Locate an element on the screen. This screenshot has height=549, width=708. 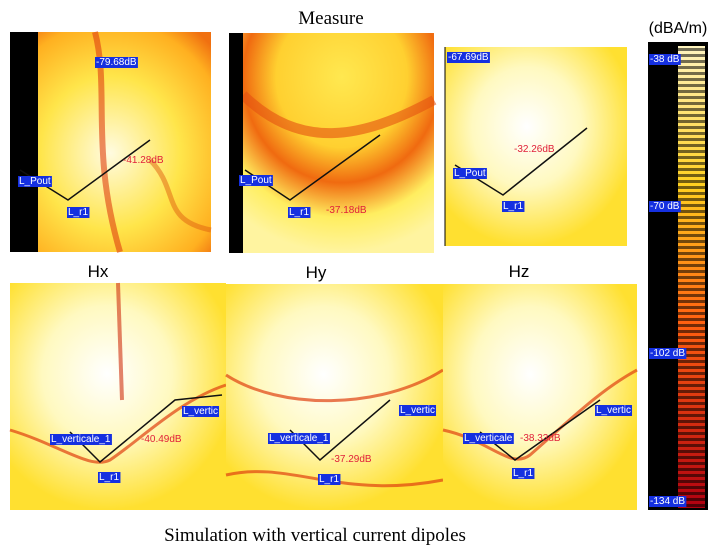
column-label: Hy is located at coordinates (316, 272).